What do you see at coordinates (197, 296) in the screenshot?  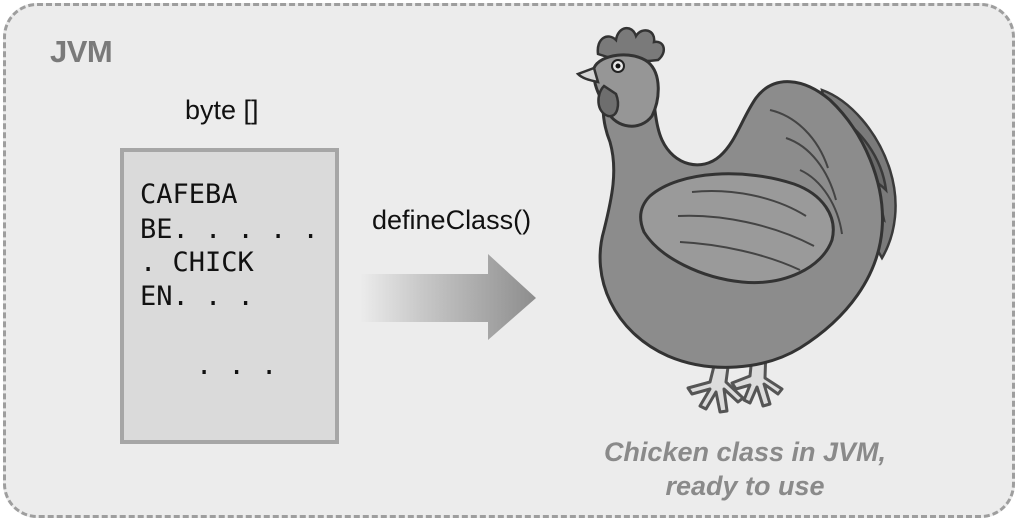 I see `byte-array-line: EN. . .` at bounding box center [197, 296].